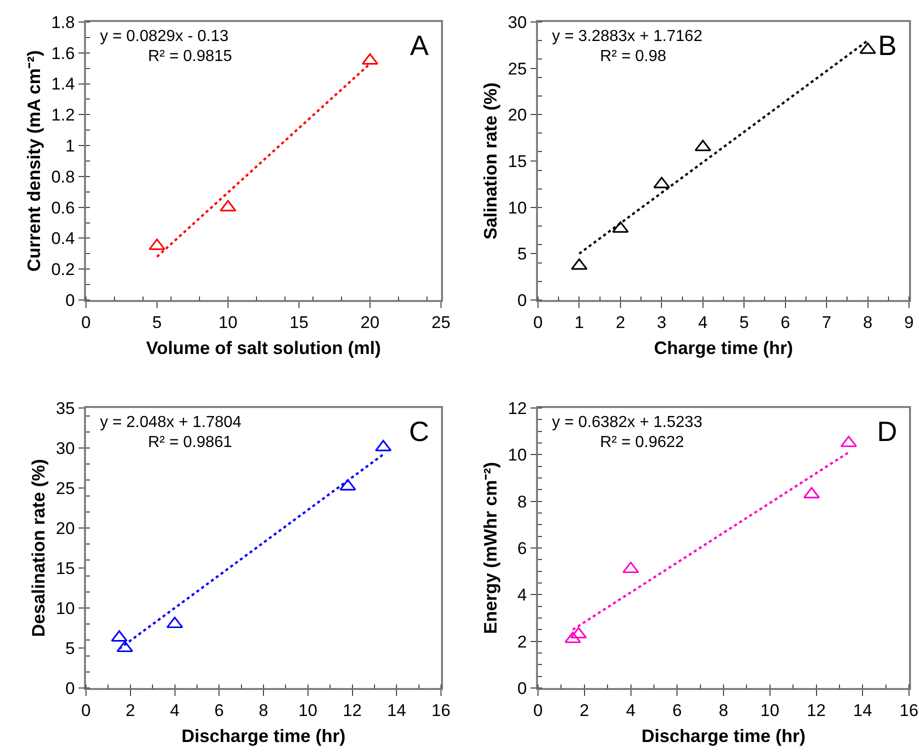 The height and width of the screenshot is (754, 919). Describe the element at coordinates (627, 422) in the screenshot. I see `annotation: y = 0.6382x + 1.5233` at that location.